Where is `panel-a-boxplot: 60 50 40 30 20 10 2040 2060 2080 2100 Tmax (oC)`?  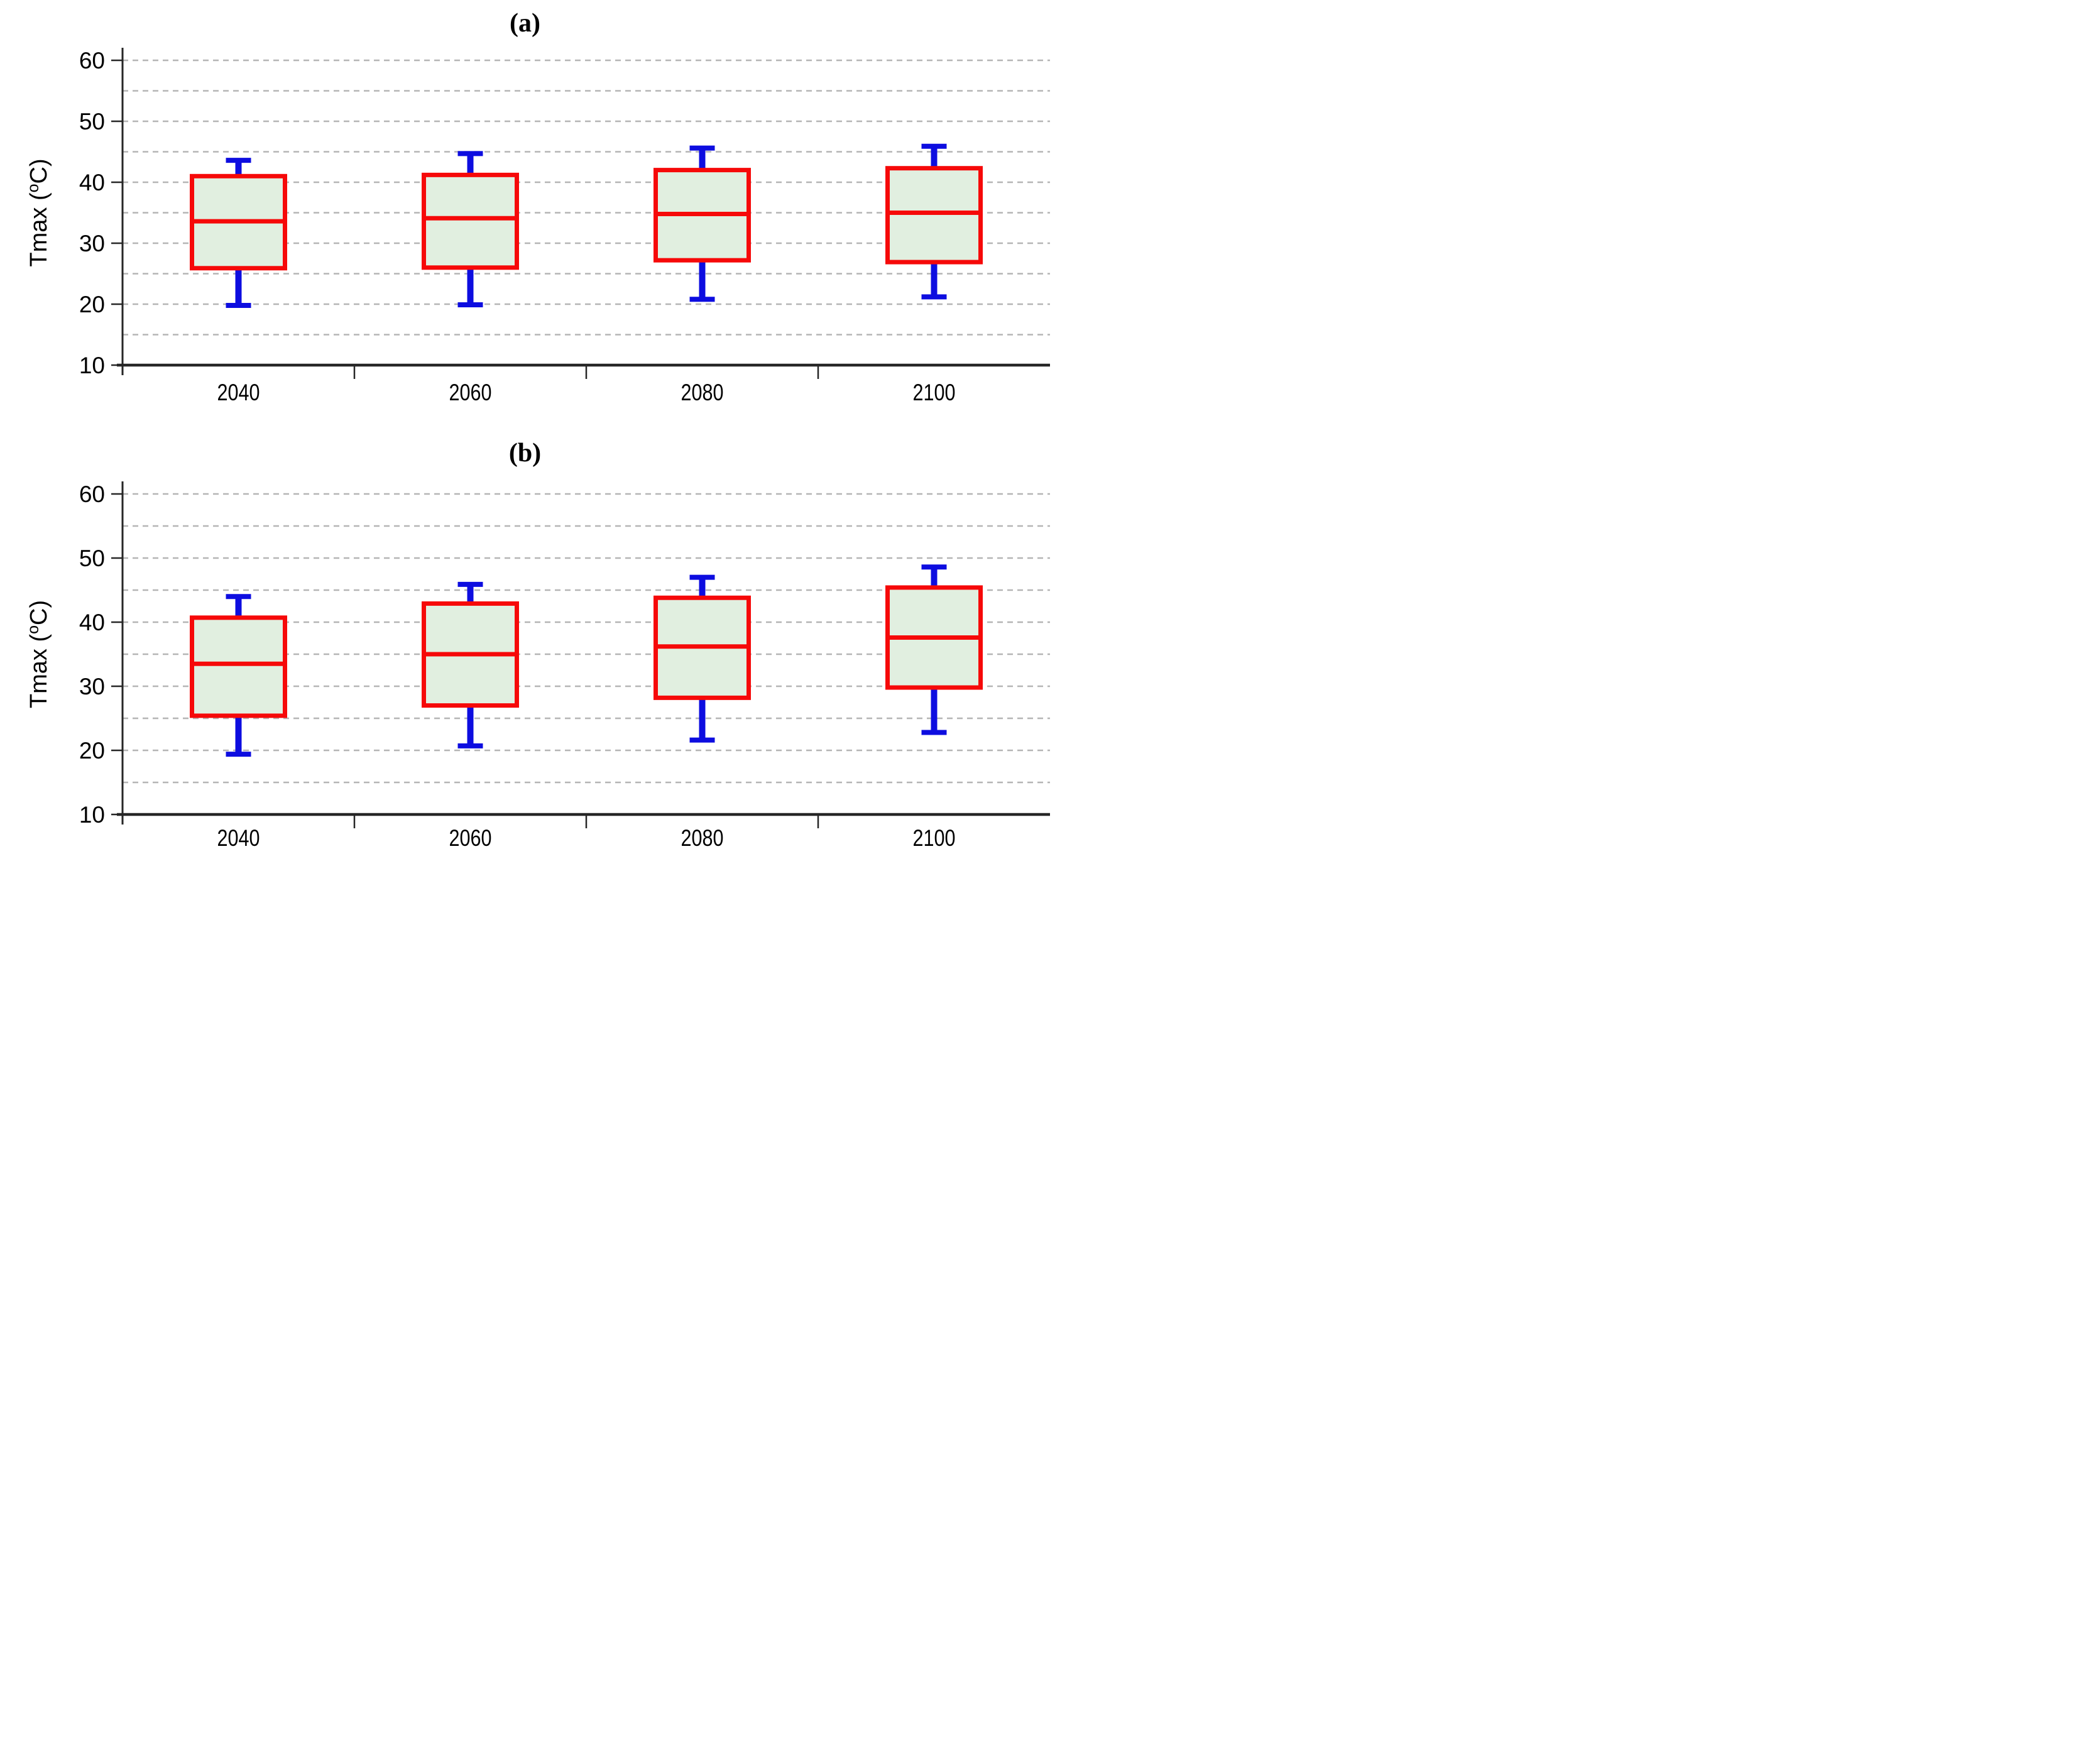 panel-a-boxplot: 60 50 40 30 20 10 2040 2060 2080 2100 Tmax (oC) is located at coordinates (537, 226).